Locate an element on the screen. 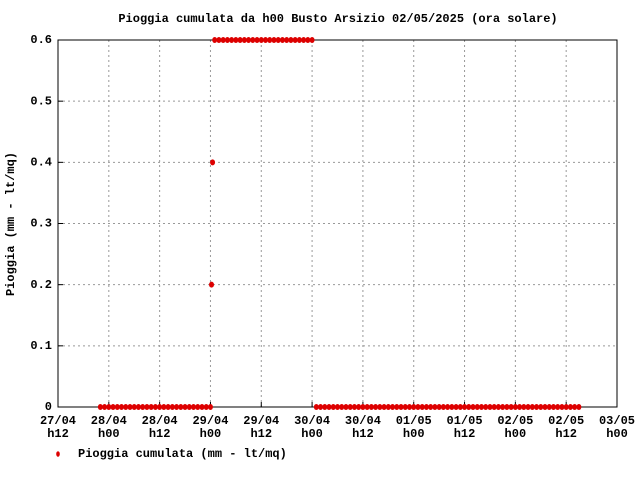  y-axis-label: Pioggia (mm - lt/mq) is located at coordinates (11, 224).